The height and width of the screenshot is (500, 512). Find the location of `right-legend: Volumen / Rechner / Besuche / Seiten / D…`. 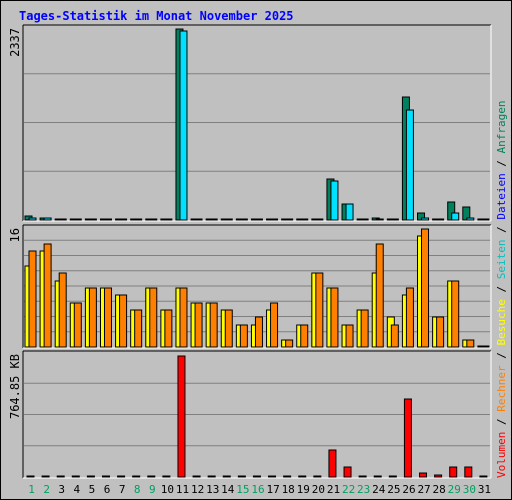

right-legend: Volumen / Rechner / Besuche / Seiten / D… is located at coordinates (501, 289).